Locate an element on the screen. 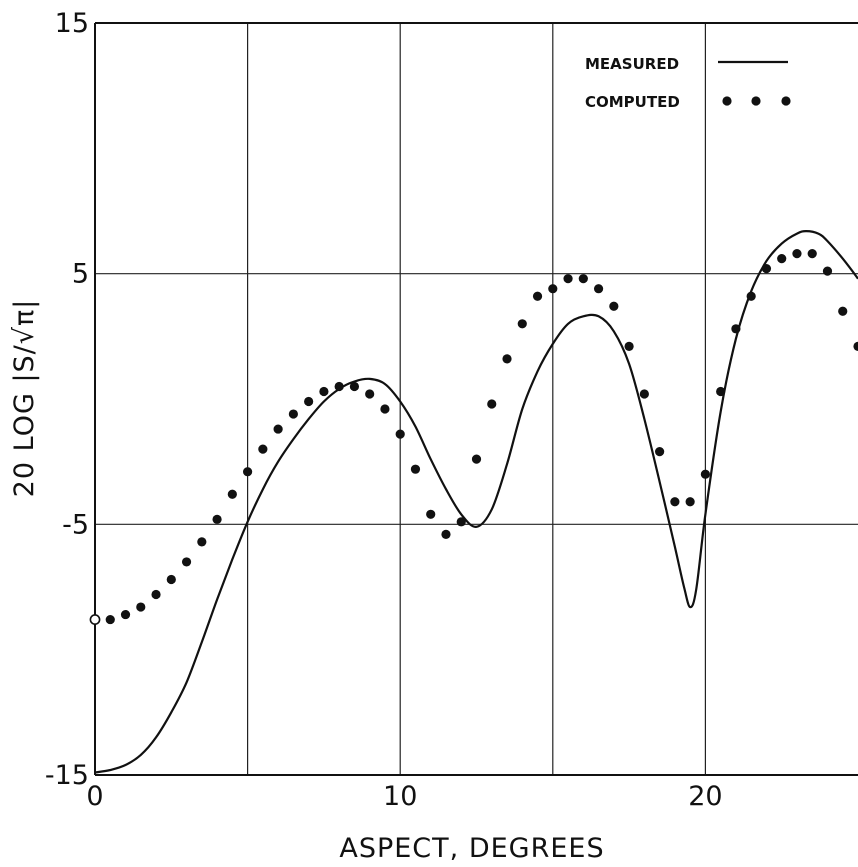 This screenshot has width=858, height=867. y-tick-label--15: -15 is located at coordinates (67, 775).